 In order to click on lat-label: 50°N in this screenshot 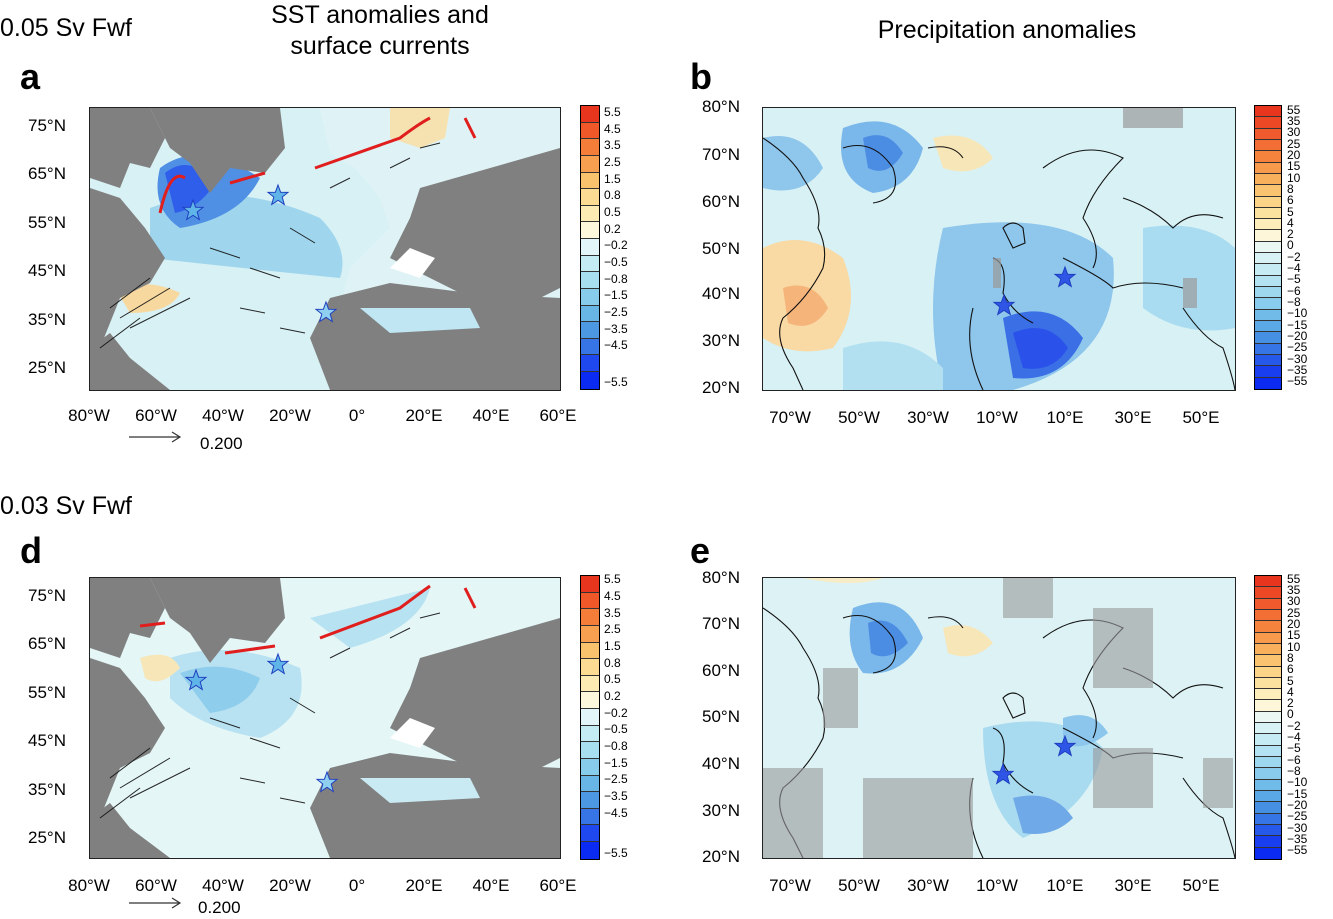, I will do `click(721, 248)`.